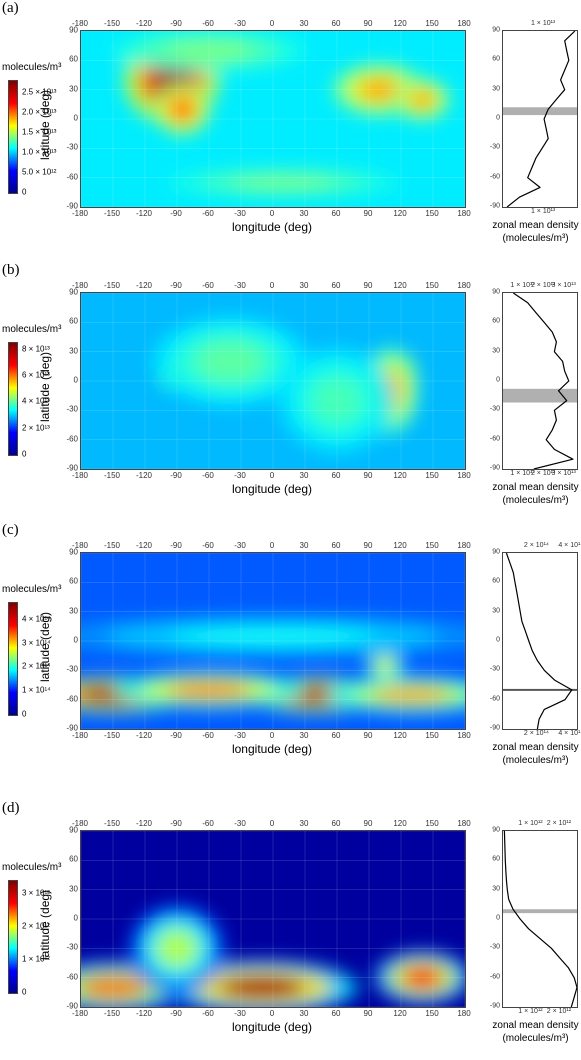 The width and height of the screenshot is (581, 1060). I want to click on colorbar-tick-label: 2 × 10¹⁴, so click(36, 666).